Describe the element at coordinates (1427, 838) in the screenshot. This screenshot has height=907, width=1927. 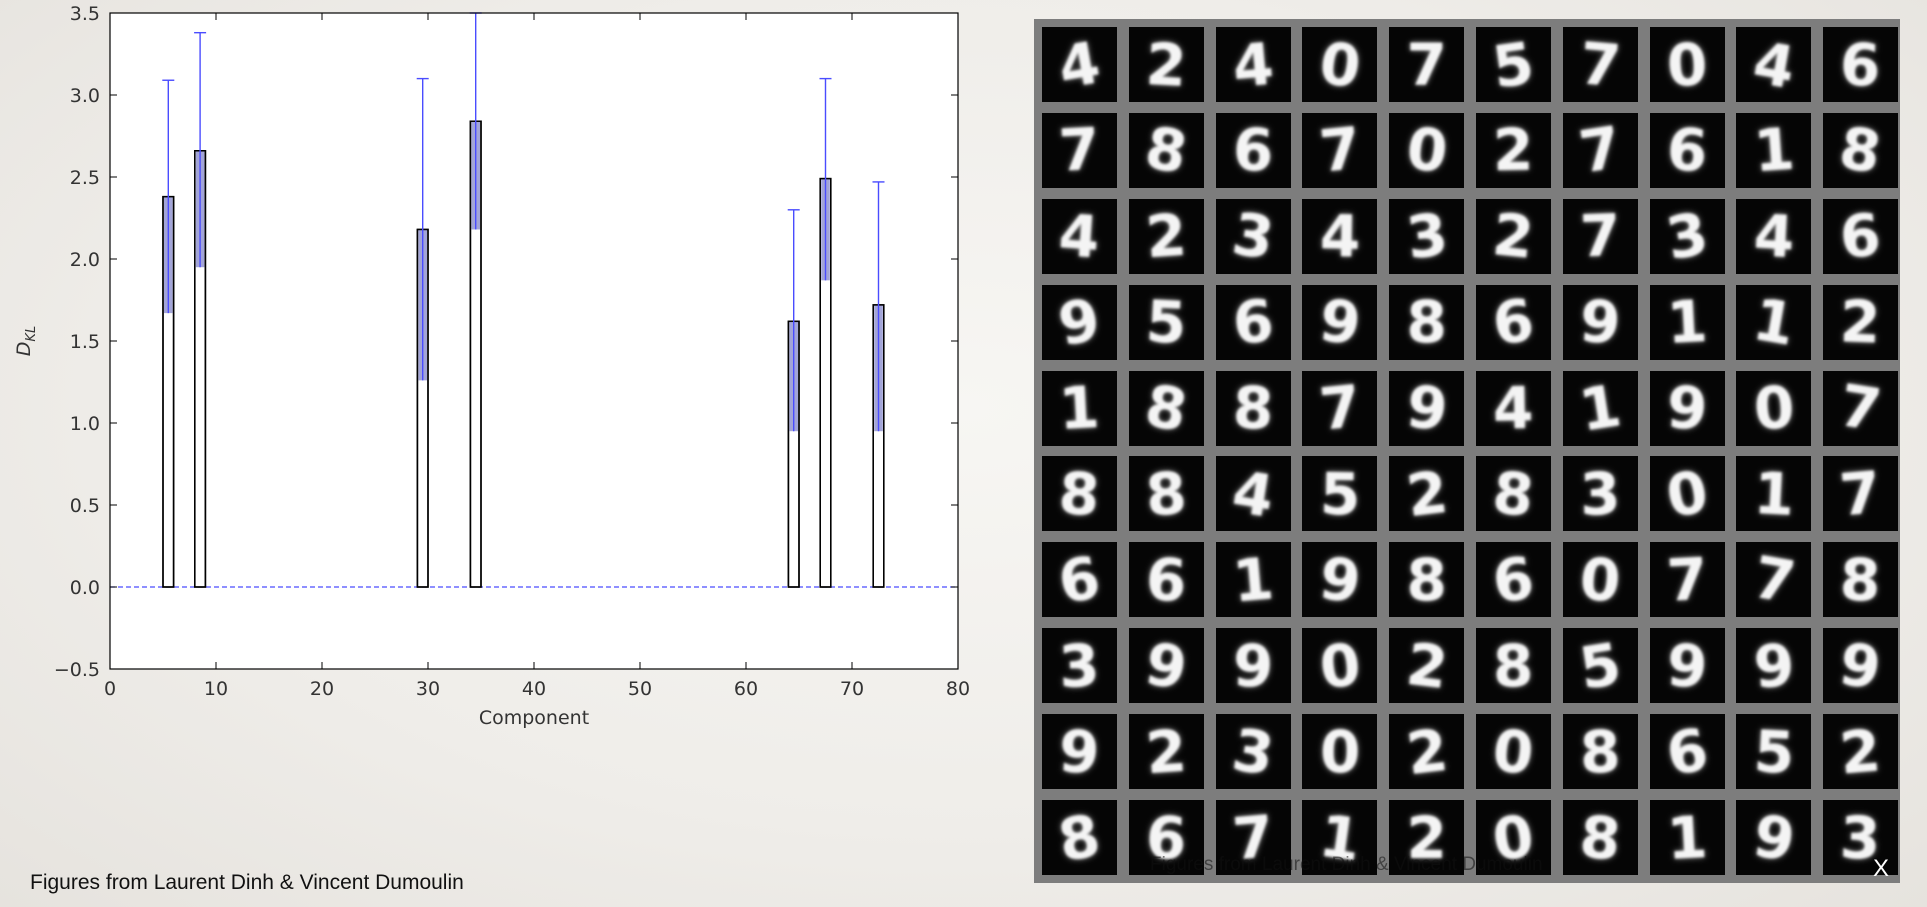
I see `digit-sample-r9-c4: 2` at that location.